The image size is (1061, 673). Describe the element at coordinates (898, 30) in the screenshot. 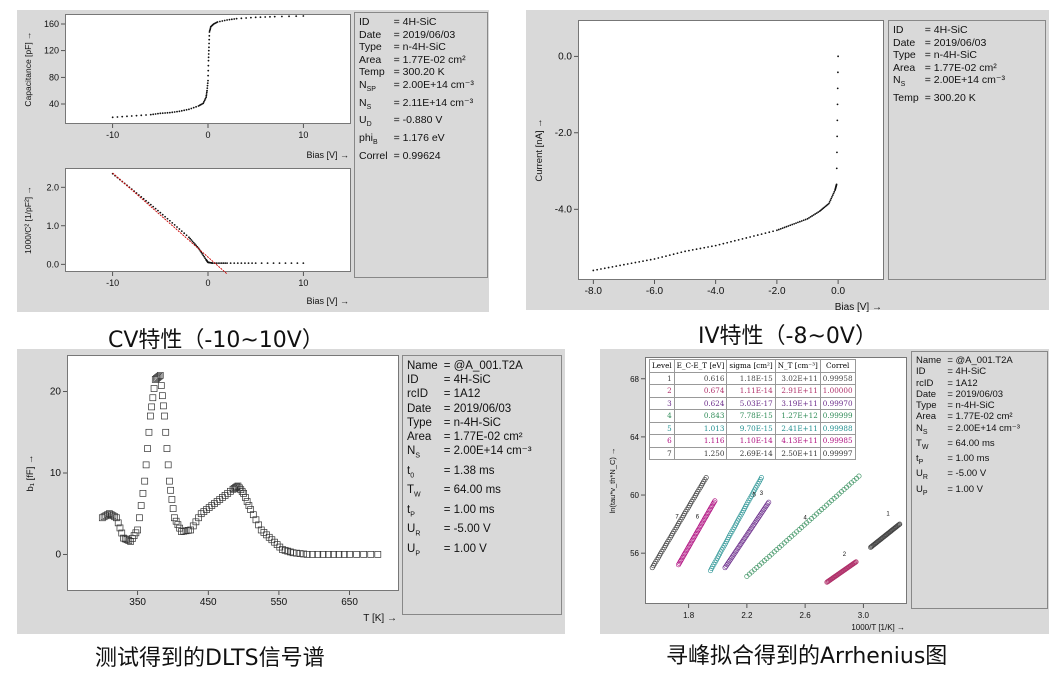

I see `iv-info-key: ID` at that location.